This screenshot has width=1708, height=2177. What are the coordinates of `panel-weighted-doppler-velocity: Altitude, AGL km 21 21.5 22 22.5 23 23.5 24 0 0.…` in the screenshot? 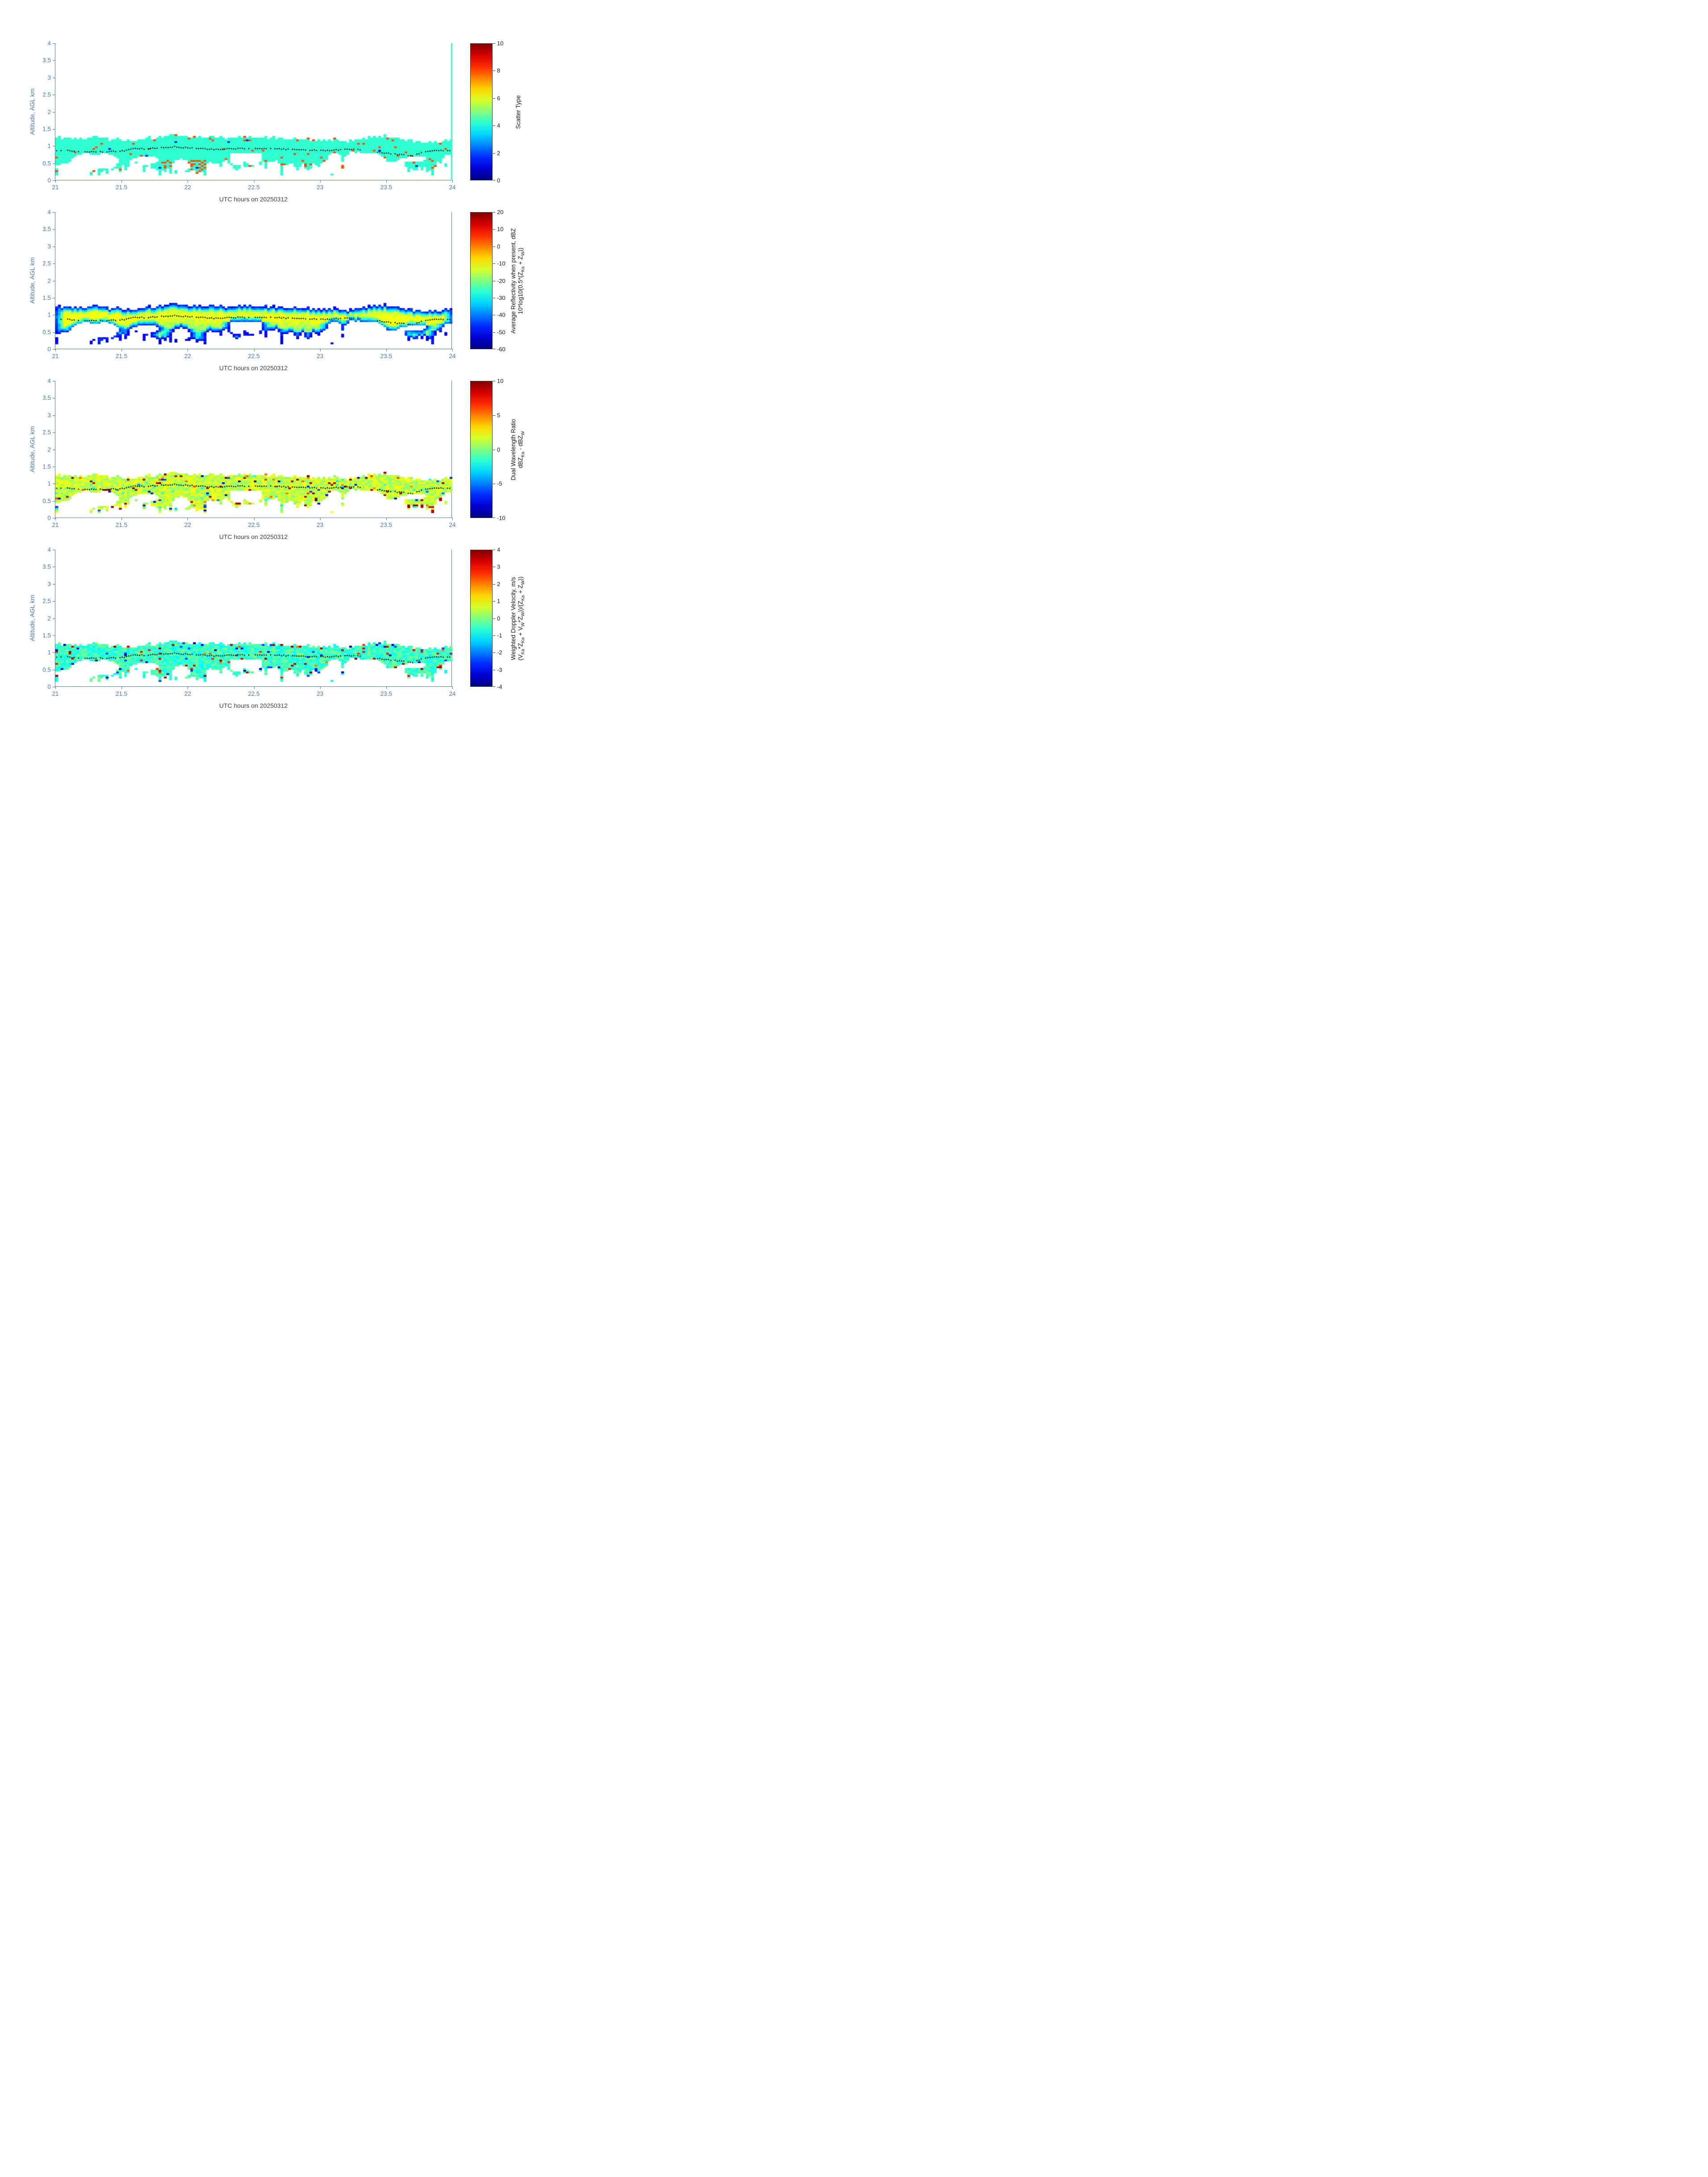 It's located at (284, 633).